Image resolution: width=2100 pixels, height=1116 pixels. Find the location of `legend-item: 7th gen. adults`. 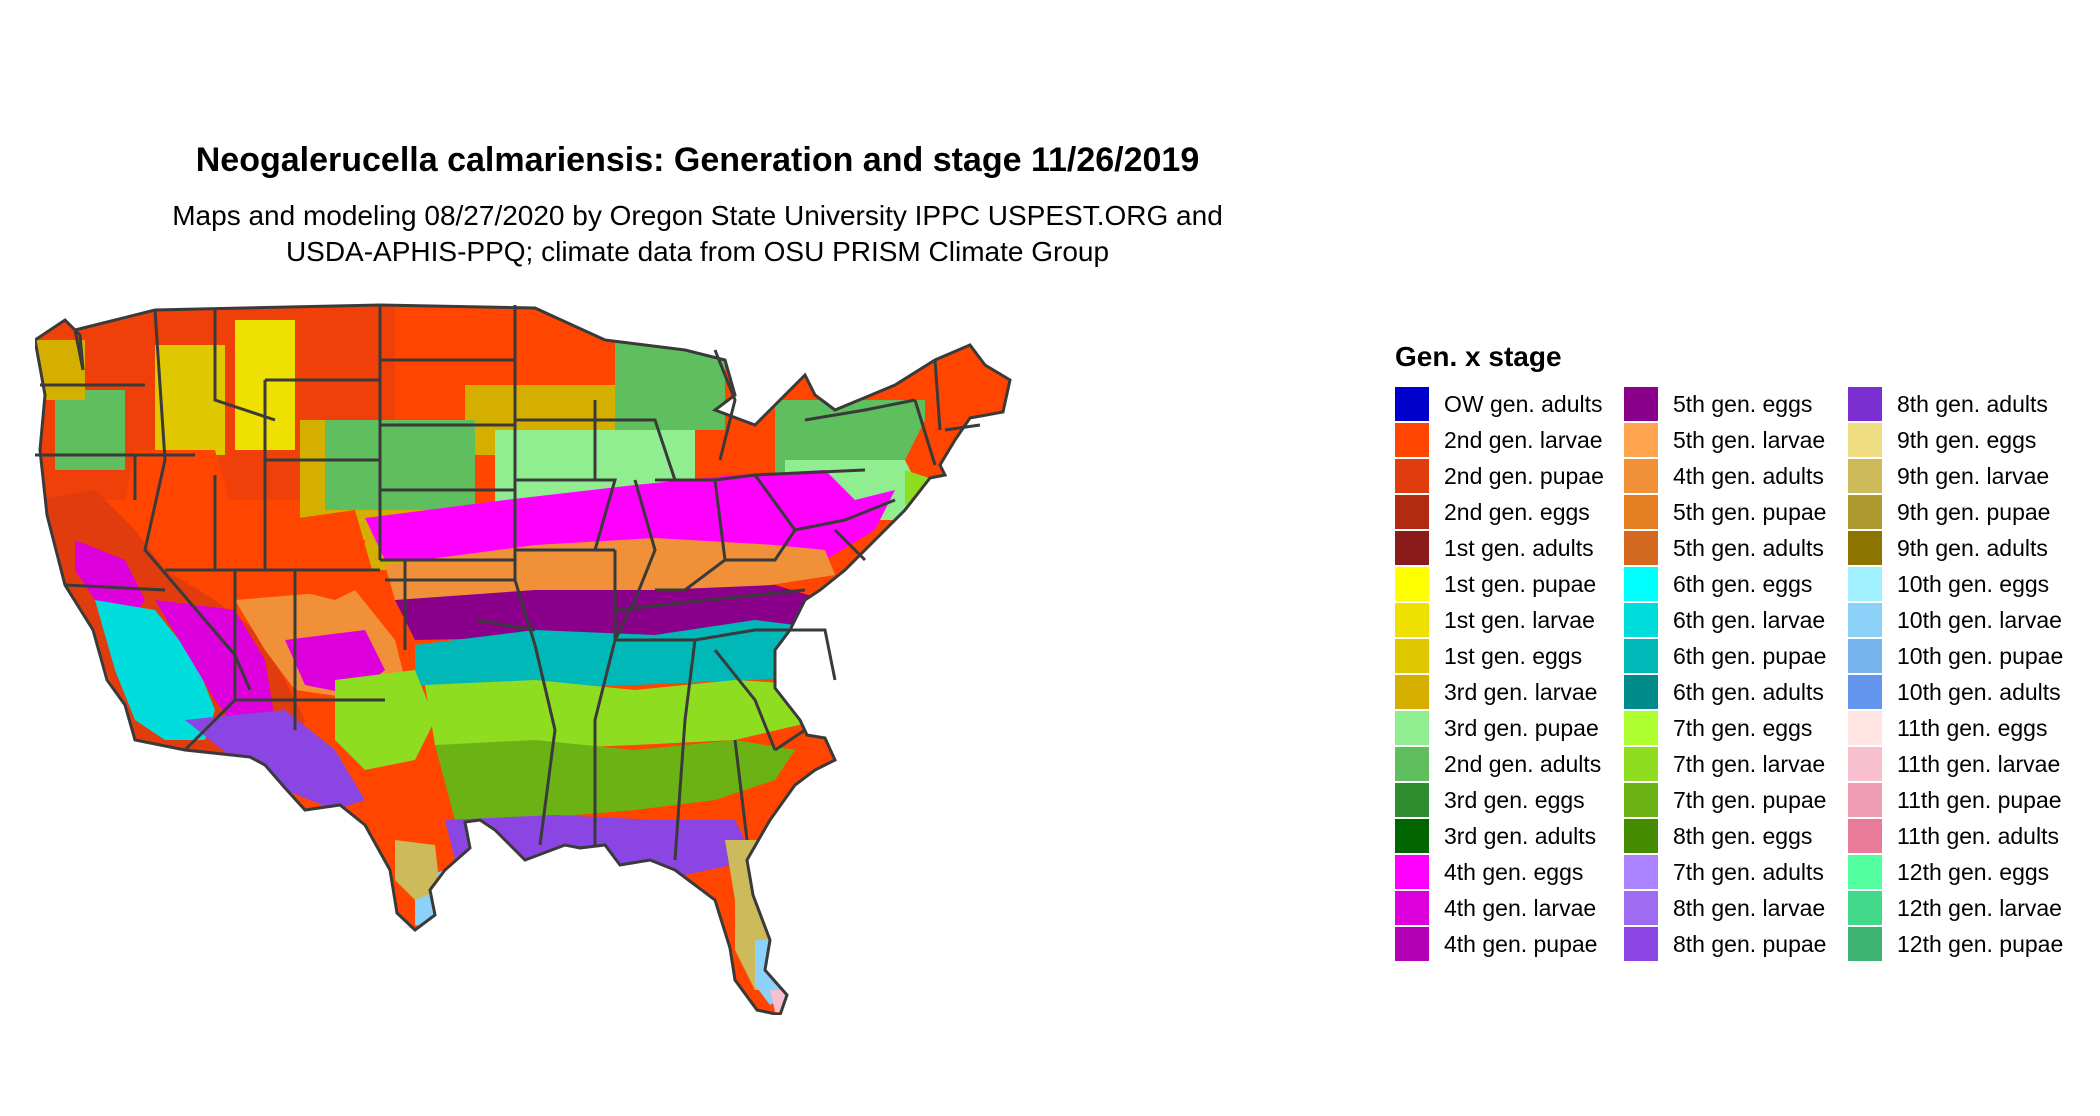

legend-item: 7th gen. adults is located at coordinates (1725, 872).